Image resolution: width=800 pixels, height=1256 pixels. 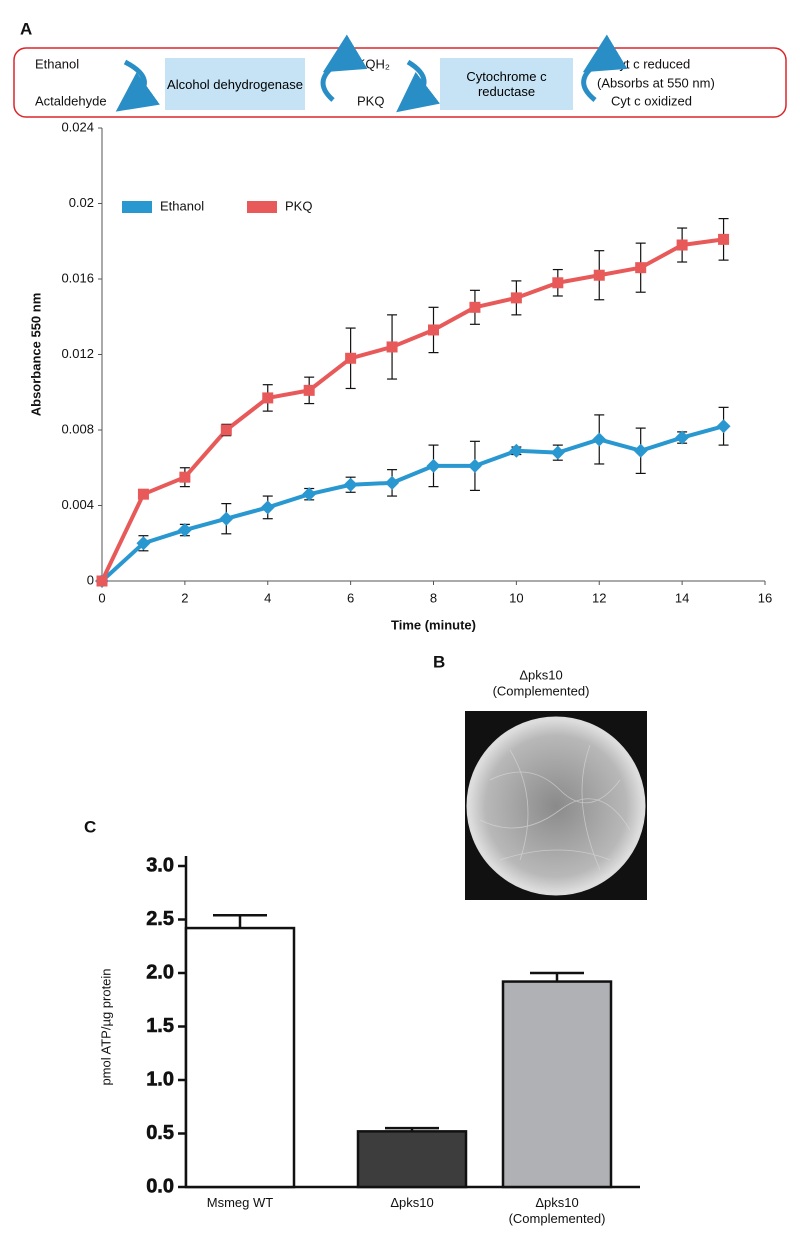 What do you see at coordinates (160, 1026) in the screenshot?
I see `y-tick-label: 1.5` at bounding box center [160, 1026].